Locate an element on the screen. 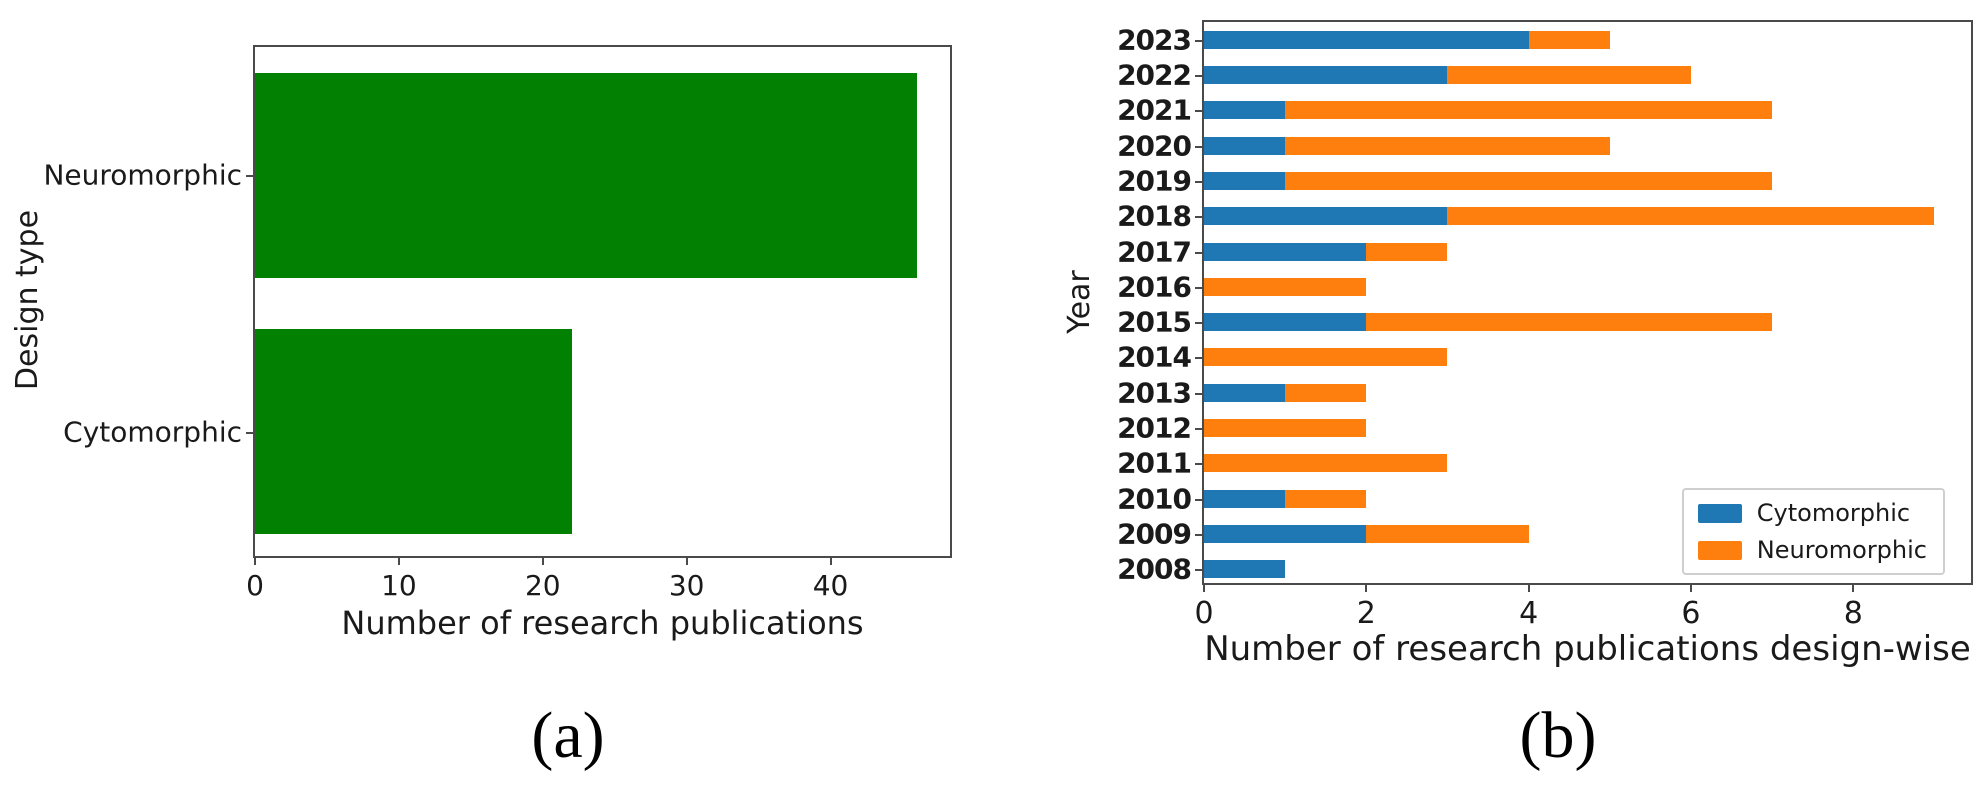 The width and height of the screenshot is (1978, 785). bar-segment-neuromorphic-2010 is located at coordinates (1326, 498).